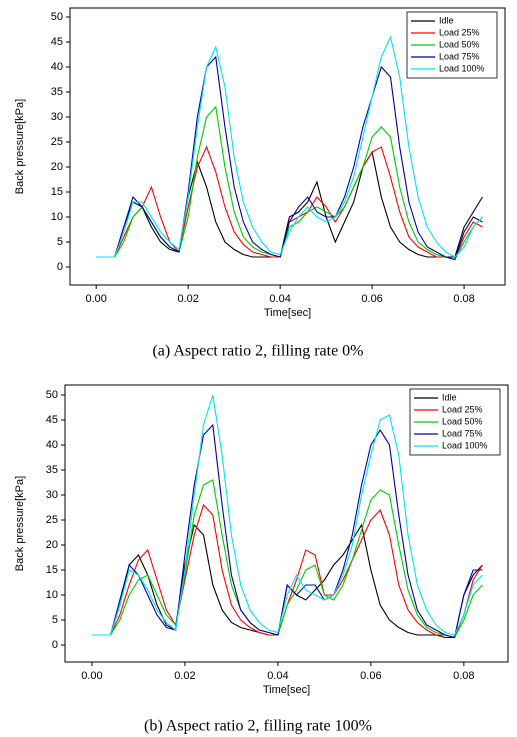 The width and height of the screenshot is (517, 737). I want to click on caption: (b) Aspect ratio 2, filling rate 100%, so click(258, 726).